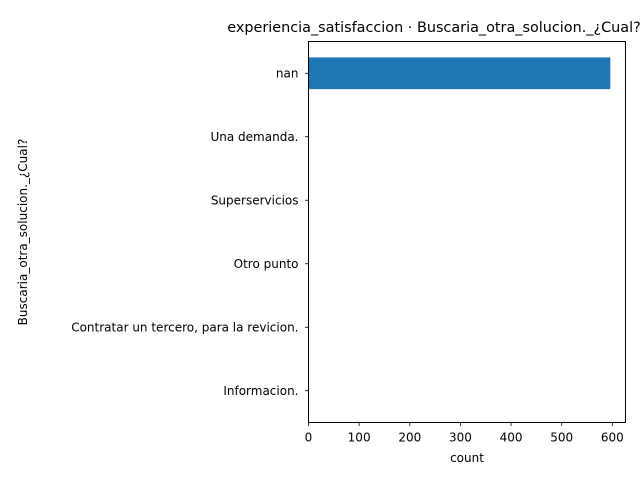 The height and width of the screenshot is (480, 640). What do you see at coordinates (460, 438) in the screenshot?
I see `x-tick-label: 300` at bounding box center [460, 438].